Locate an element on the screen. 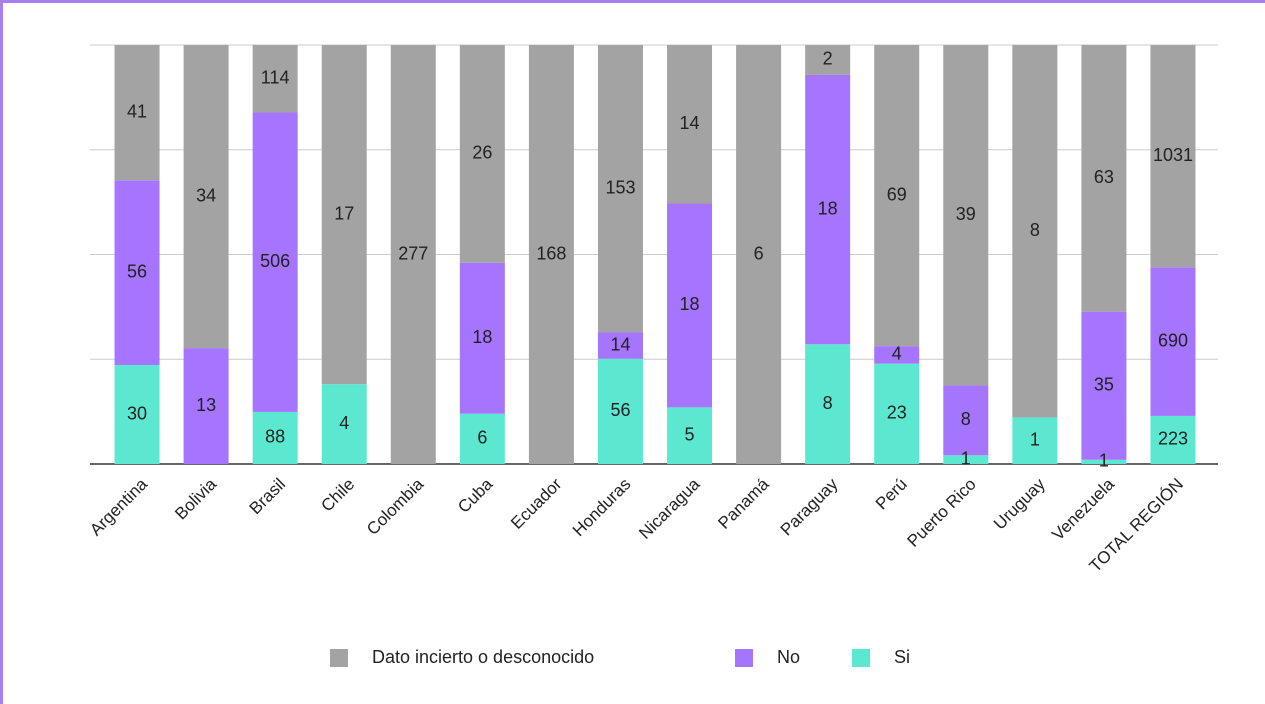 This screenshot has width=1265, height=704. value-label: 506 is located at coordinates (275, 261).